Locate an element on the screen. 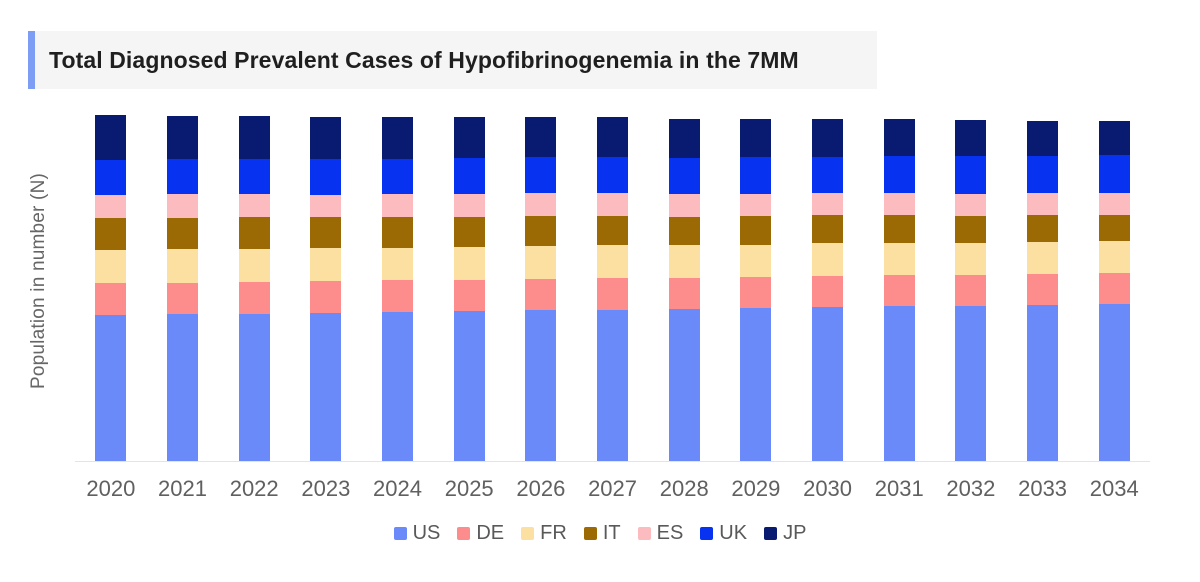  bar-segment-us-2022 is located at coordinates (254, 387).